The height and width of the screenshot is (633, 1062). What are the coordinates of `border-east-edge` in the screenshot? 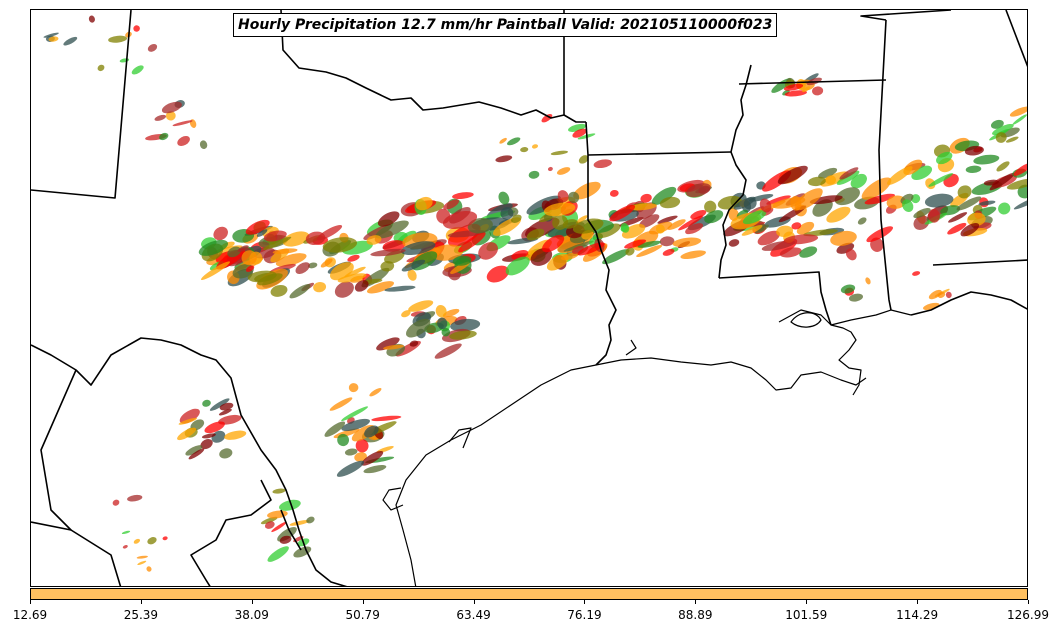 It's located at (1016, 39).